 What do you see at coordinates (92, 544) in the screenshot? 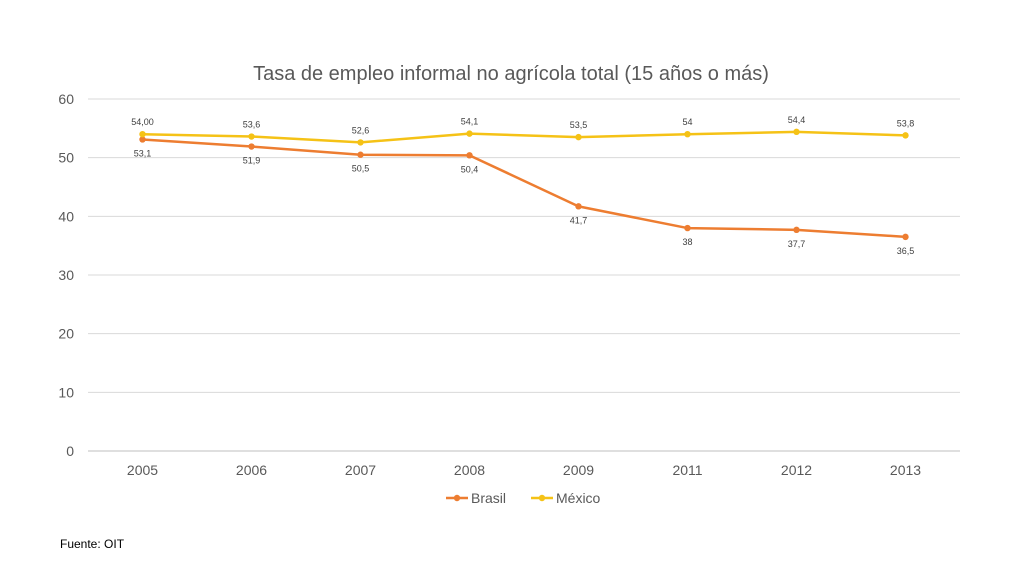
I see `source-note: Fuente: OIT` at bounding box center [92, 544].